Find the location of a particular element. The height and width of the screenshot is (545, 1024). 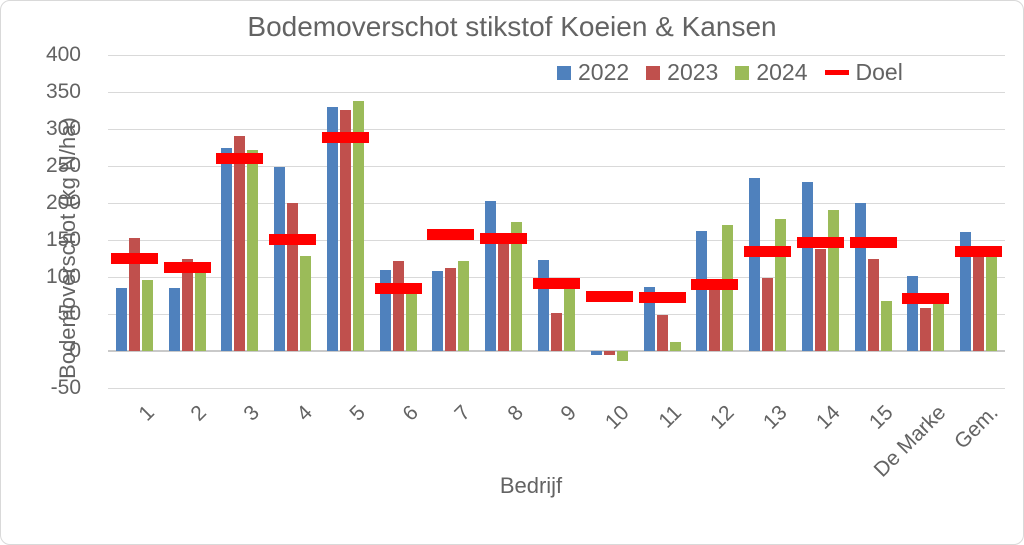

x-axis-line is located at coordinates (556, 351).